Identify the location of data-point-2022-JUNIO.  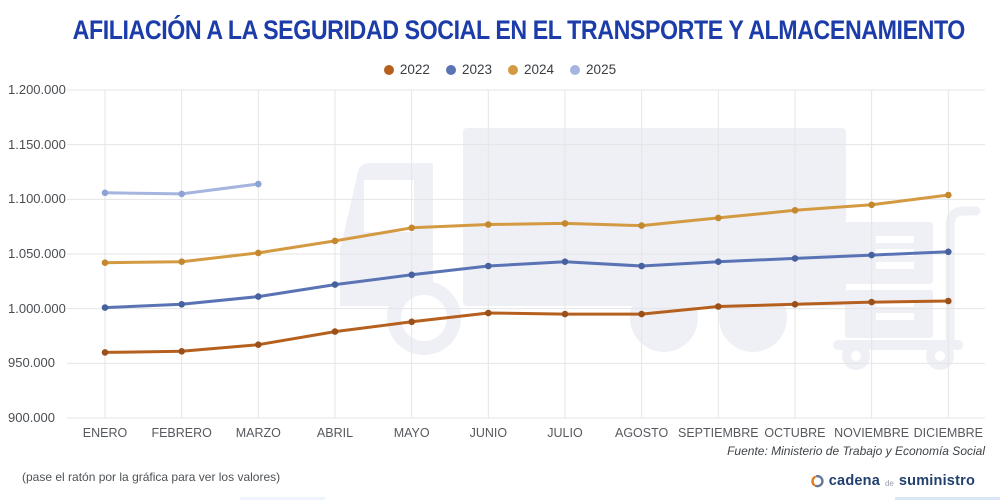
(488, 313).